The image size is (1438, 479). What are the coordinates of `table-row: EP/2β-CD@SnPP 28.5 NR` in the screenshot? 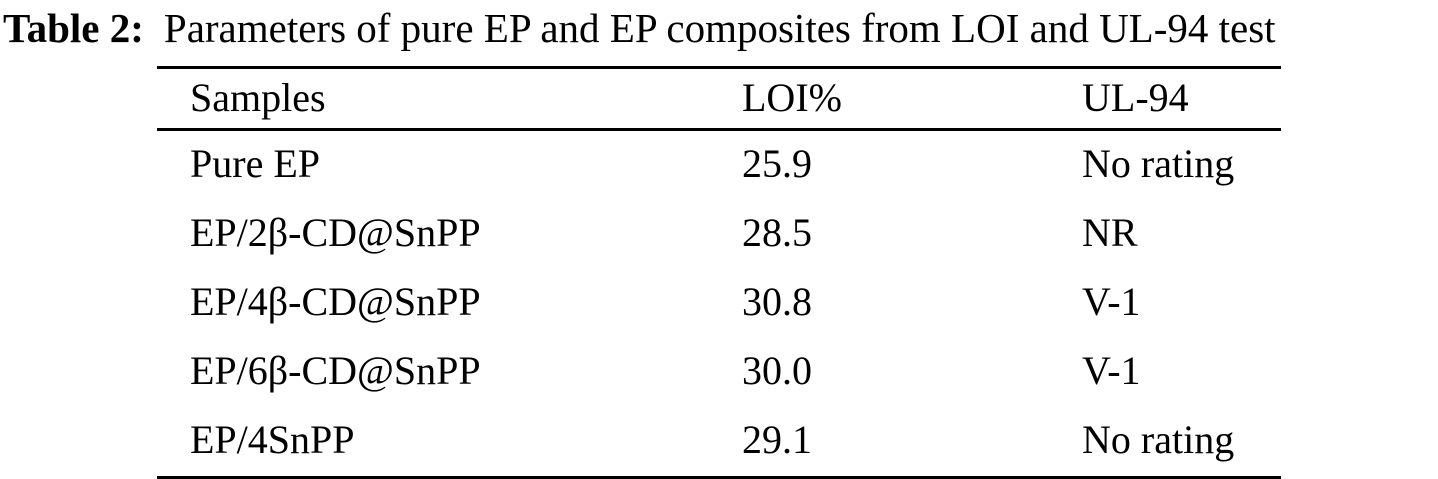 It's located at (719, 234).